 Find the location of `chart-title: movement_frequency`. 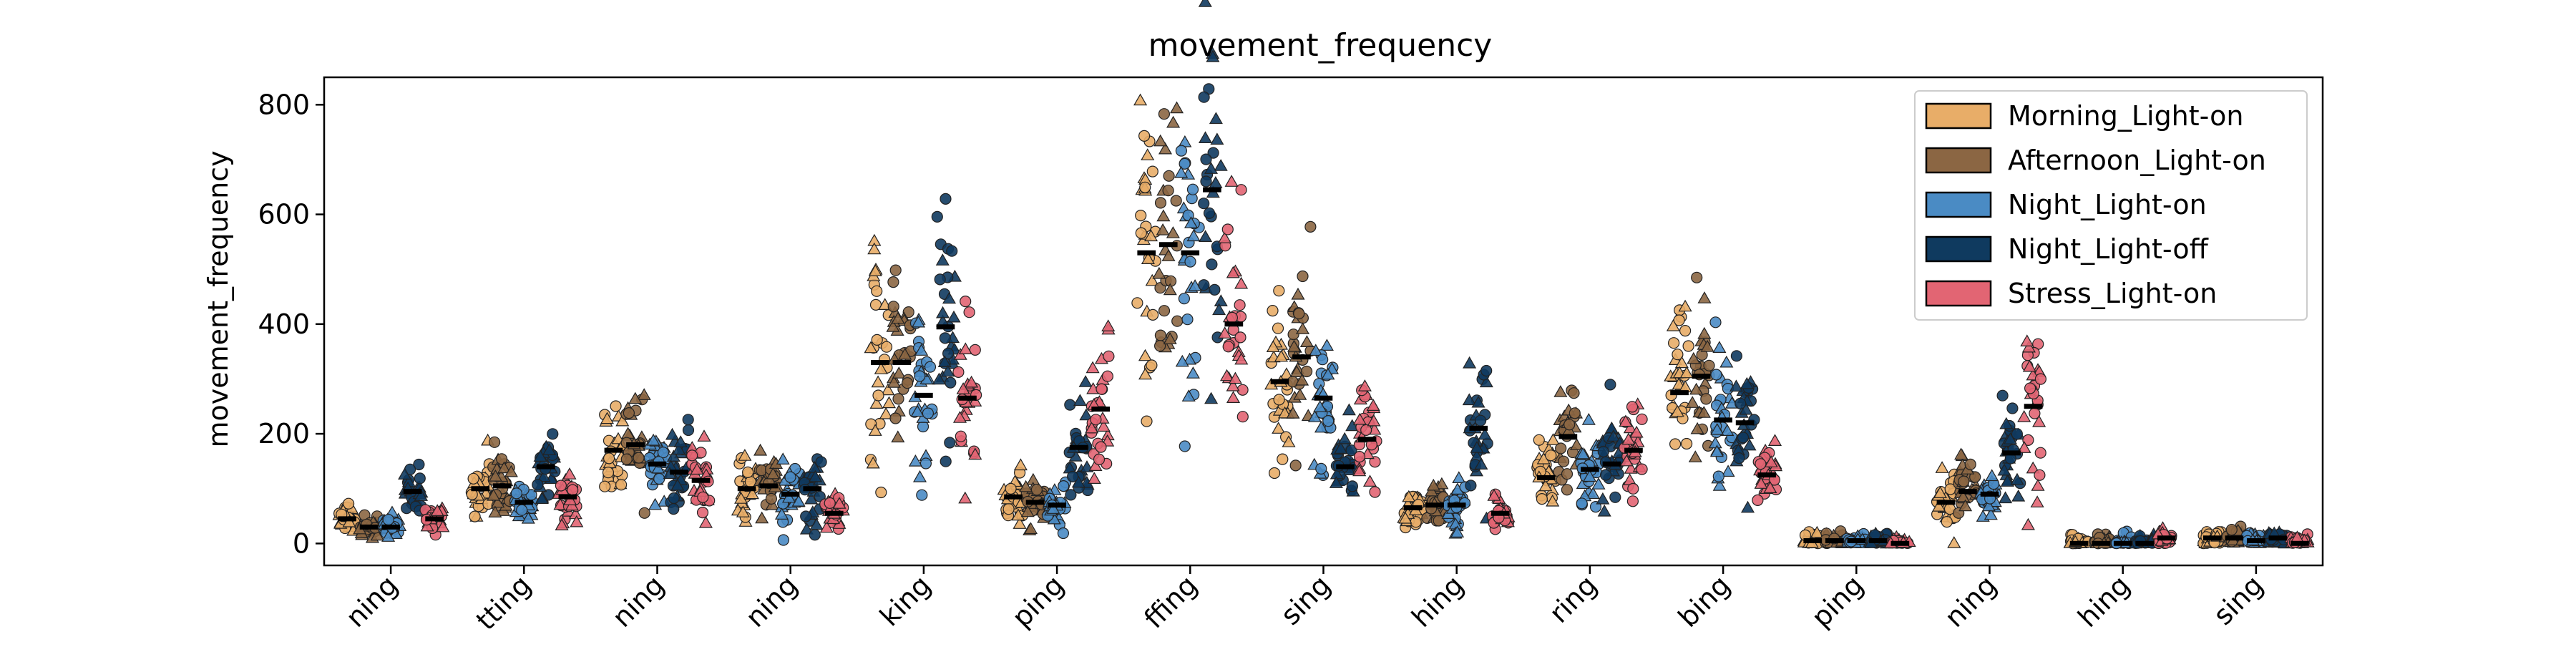

chart-title: movement_frequency is located at coordinates (1320, 45).